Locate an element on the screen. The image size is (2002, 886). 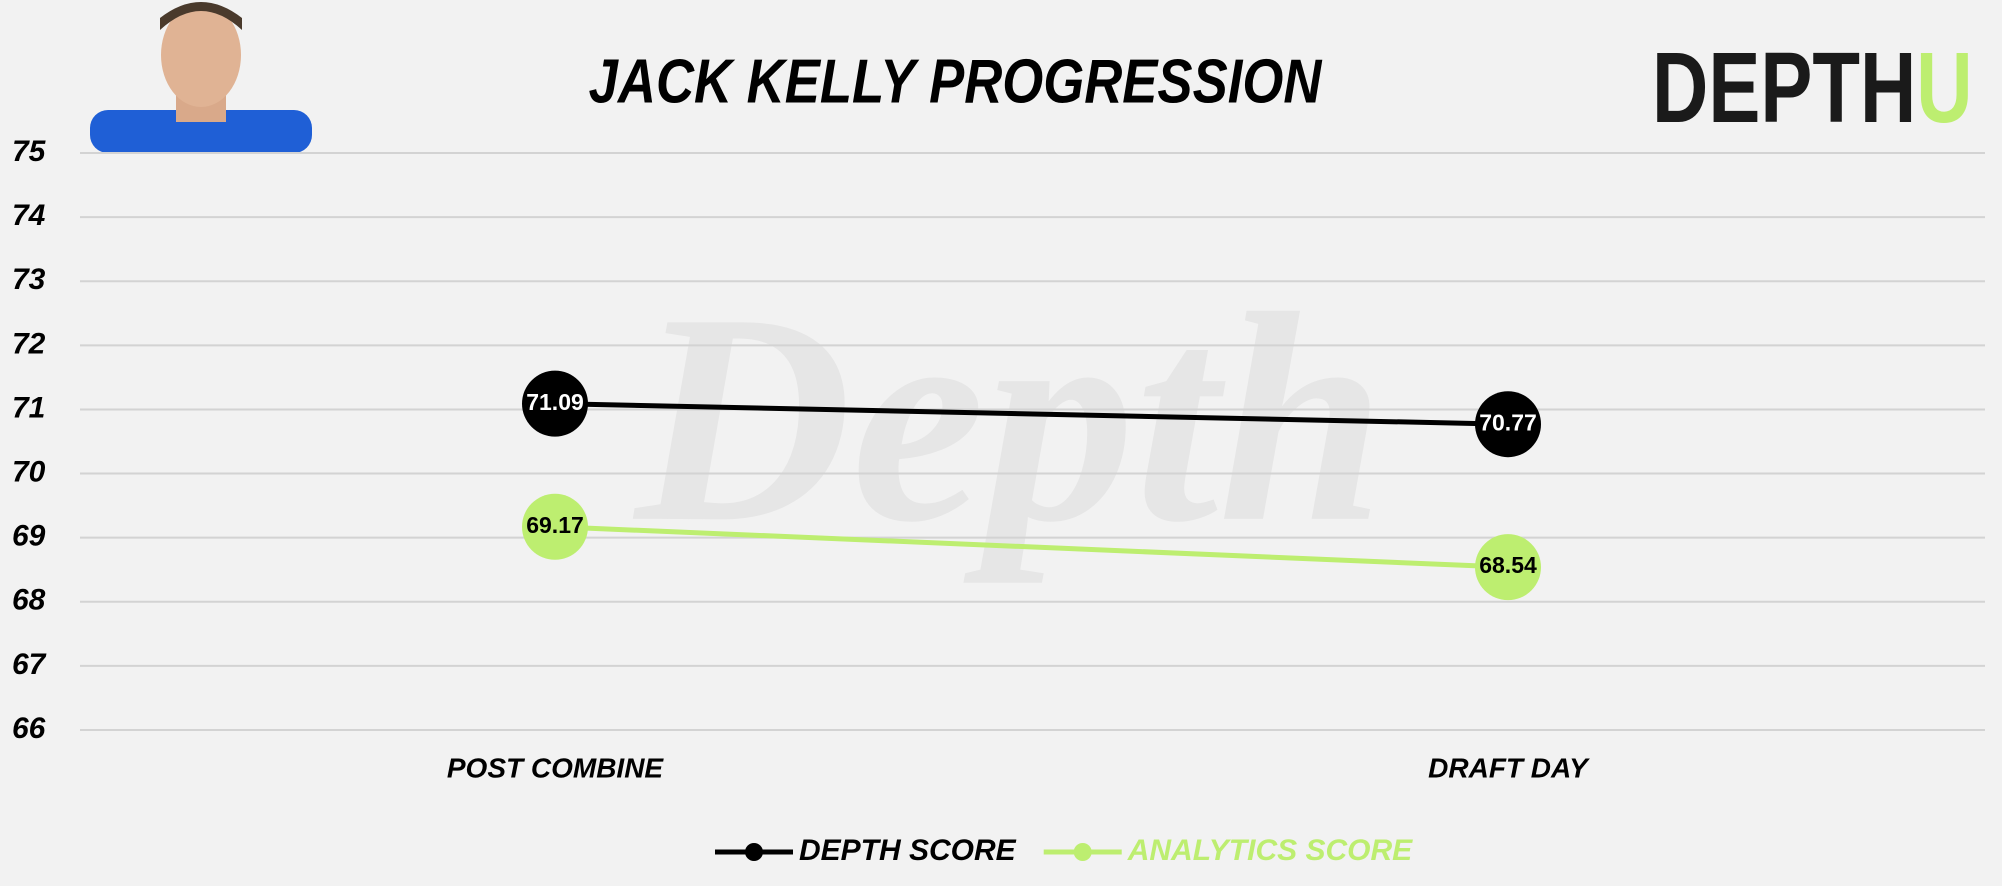
y-tick-label: 75 is located at coordinates (29, 151).